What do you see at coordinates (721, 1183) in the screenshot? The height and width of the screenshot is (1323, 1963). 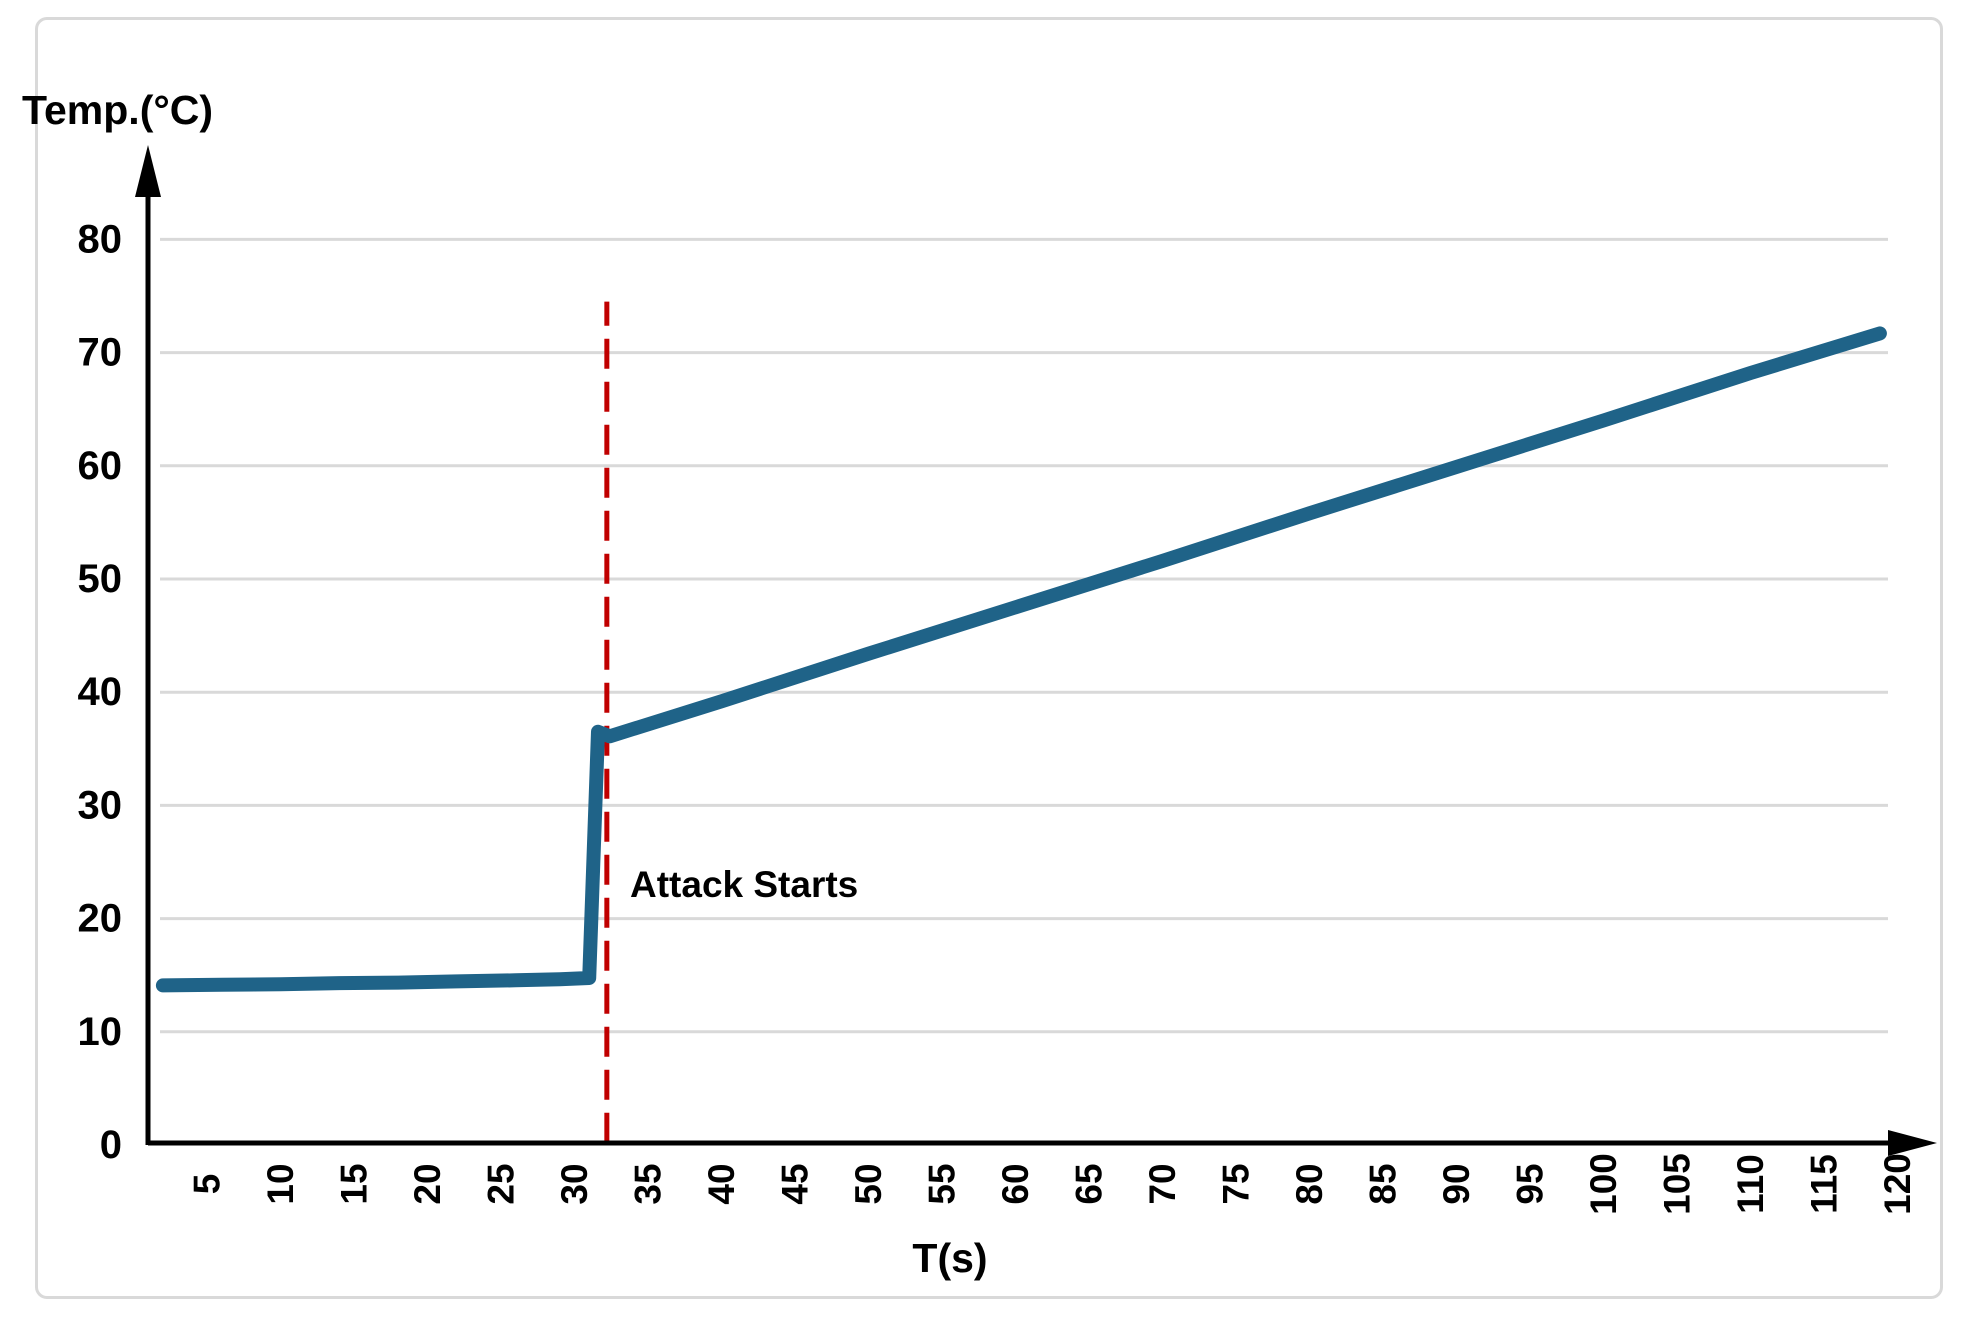 I see `x-tick-label-40: 40` at bounding box center [721, 1183].